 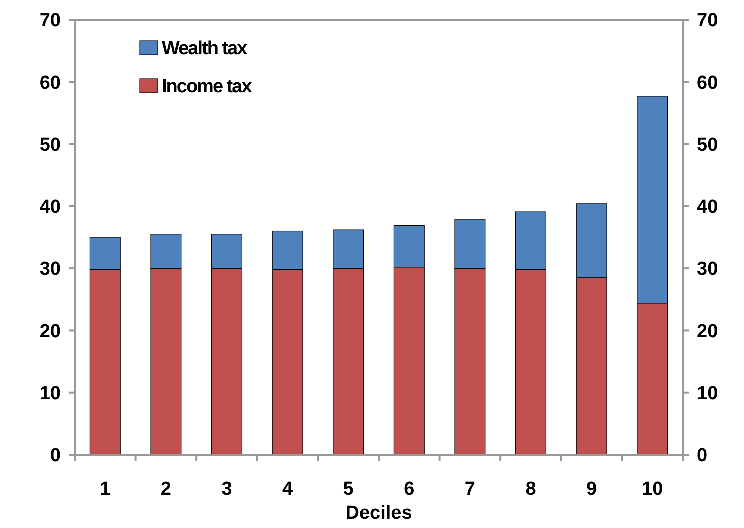 What do you see at coordinates (50, 269) in the screenshot?
I see `y-tick-label: 30` at bounding box center [50, 269].